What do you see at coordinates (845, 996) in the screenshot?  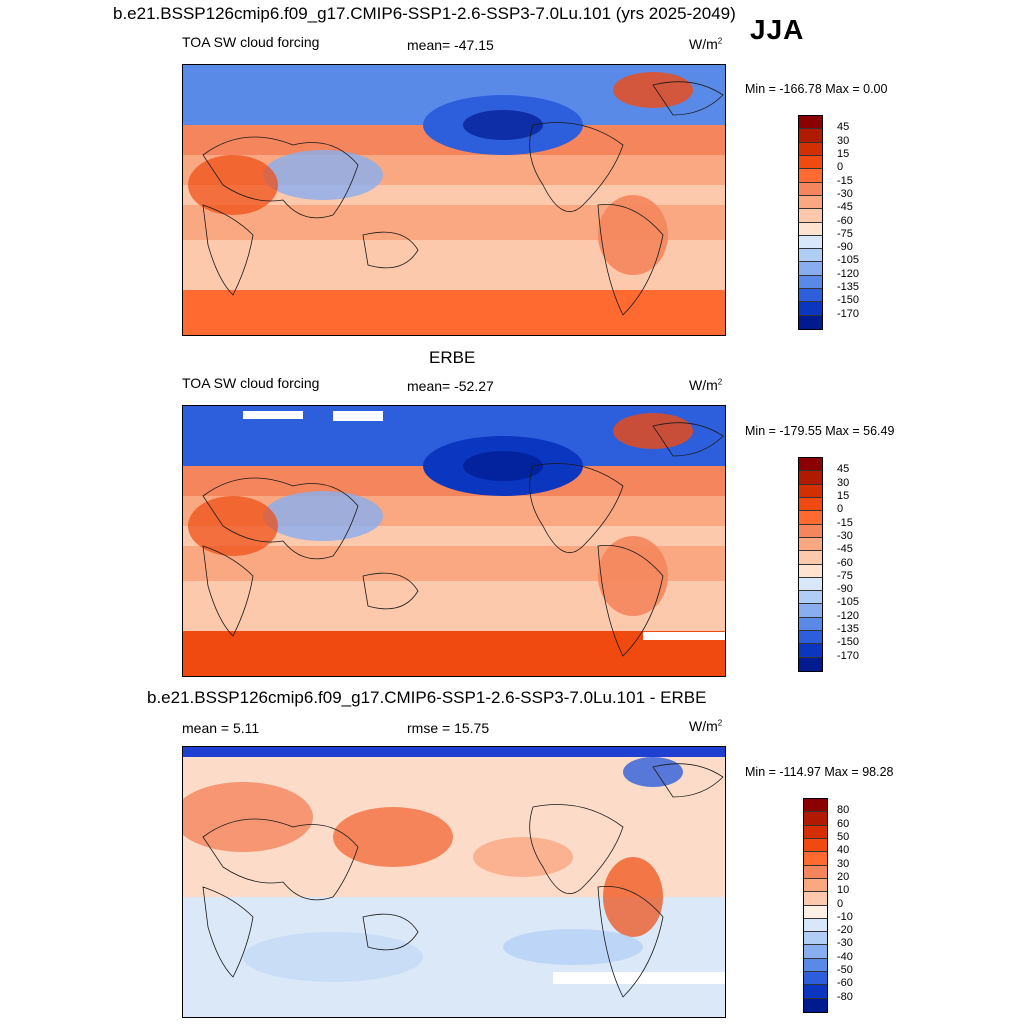 I see `colorbar-tick-label: -80` at bounding box center [845, 996].